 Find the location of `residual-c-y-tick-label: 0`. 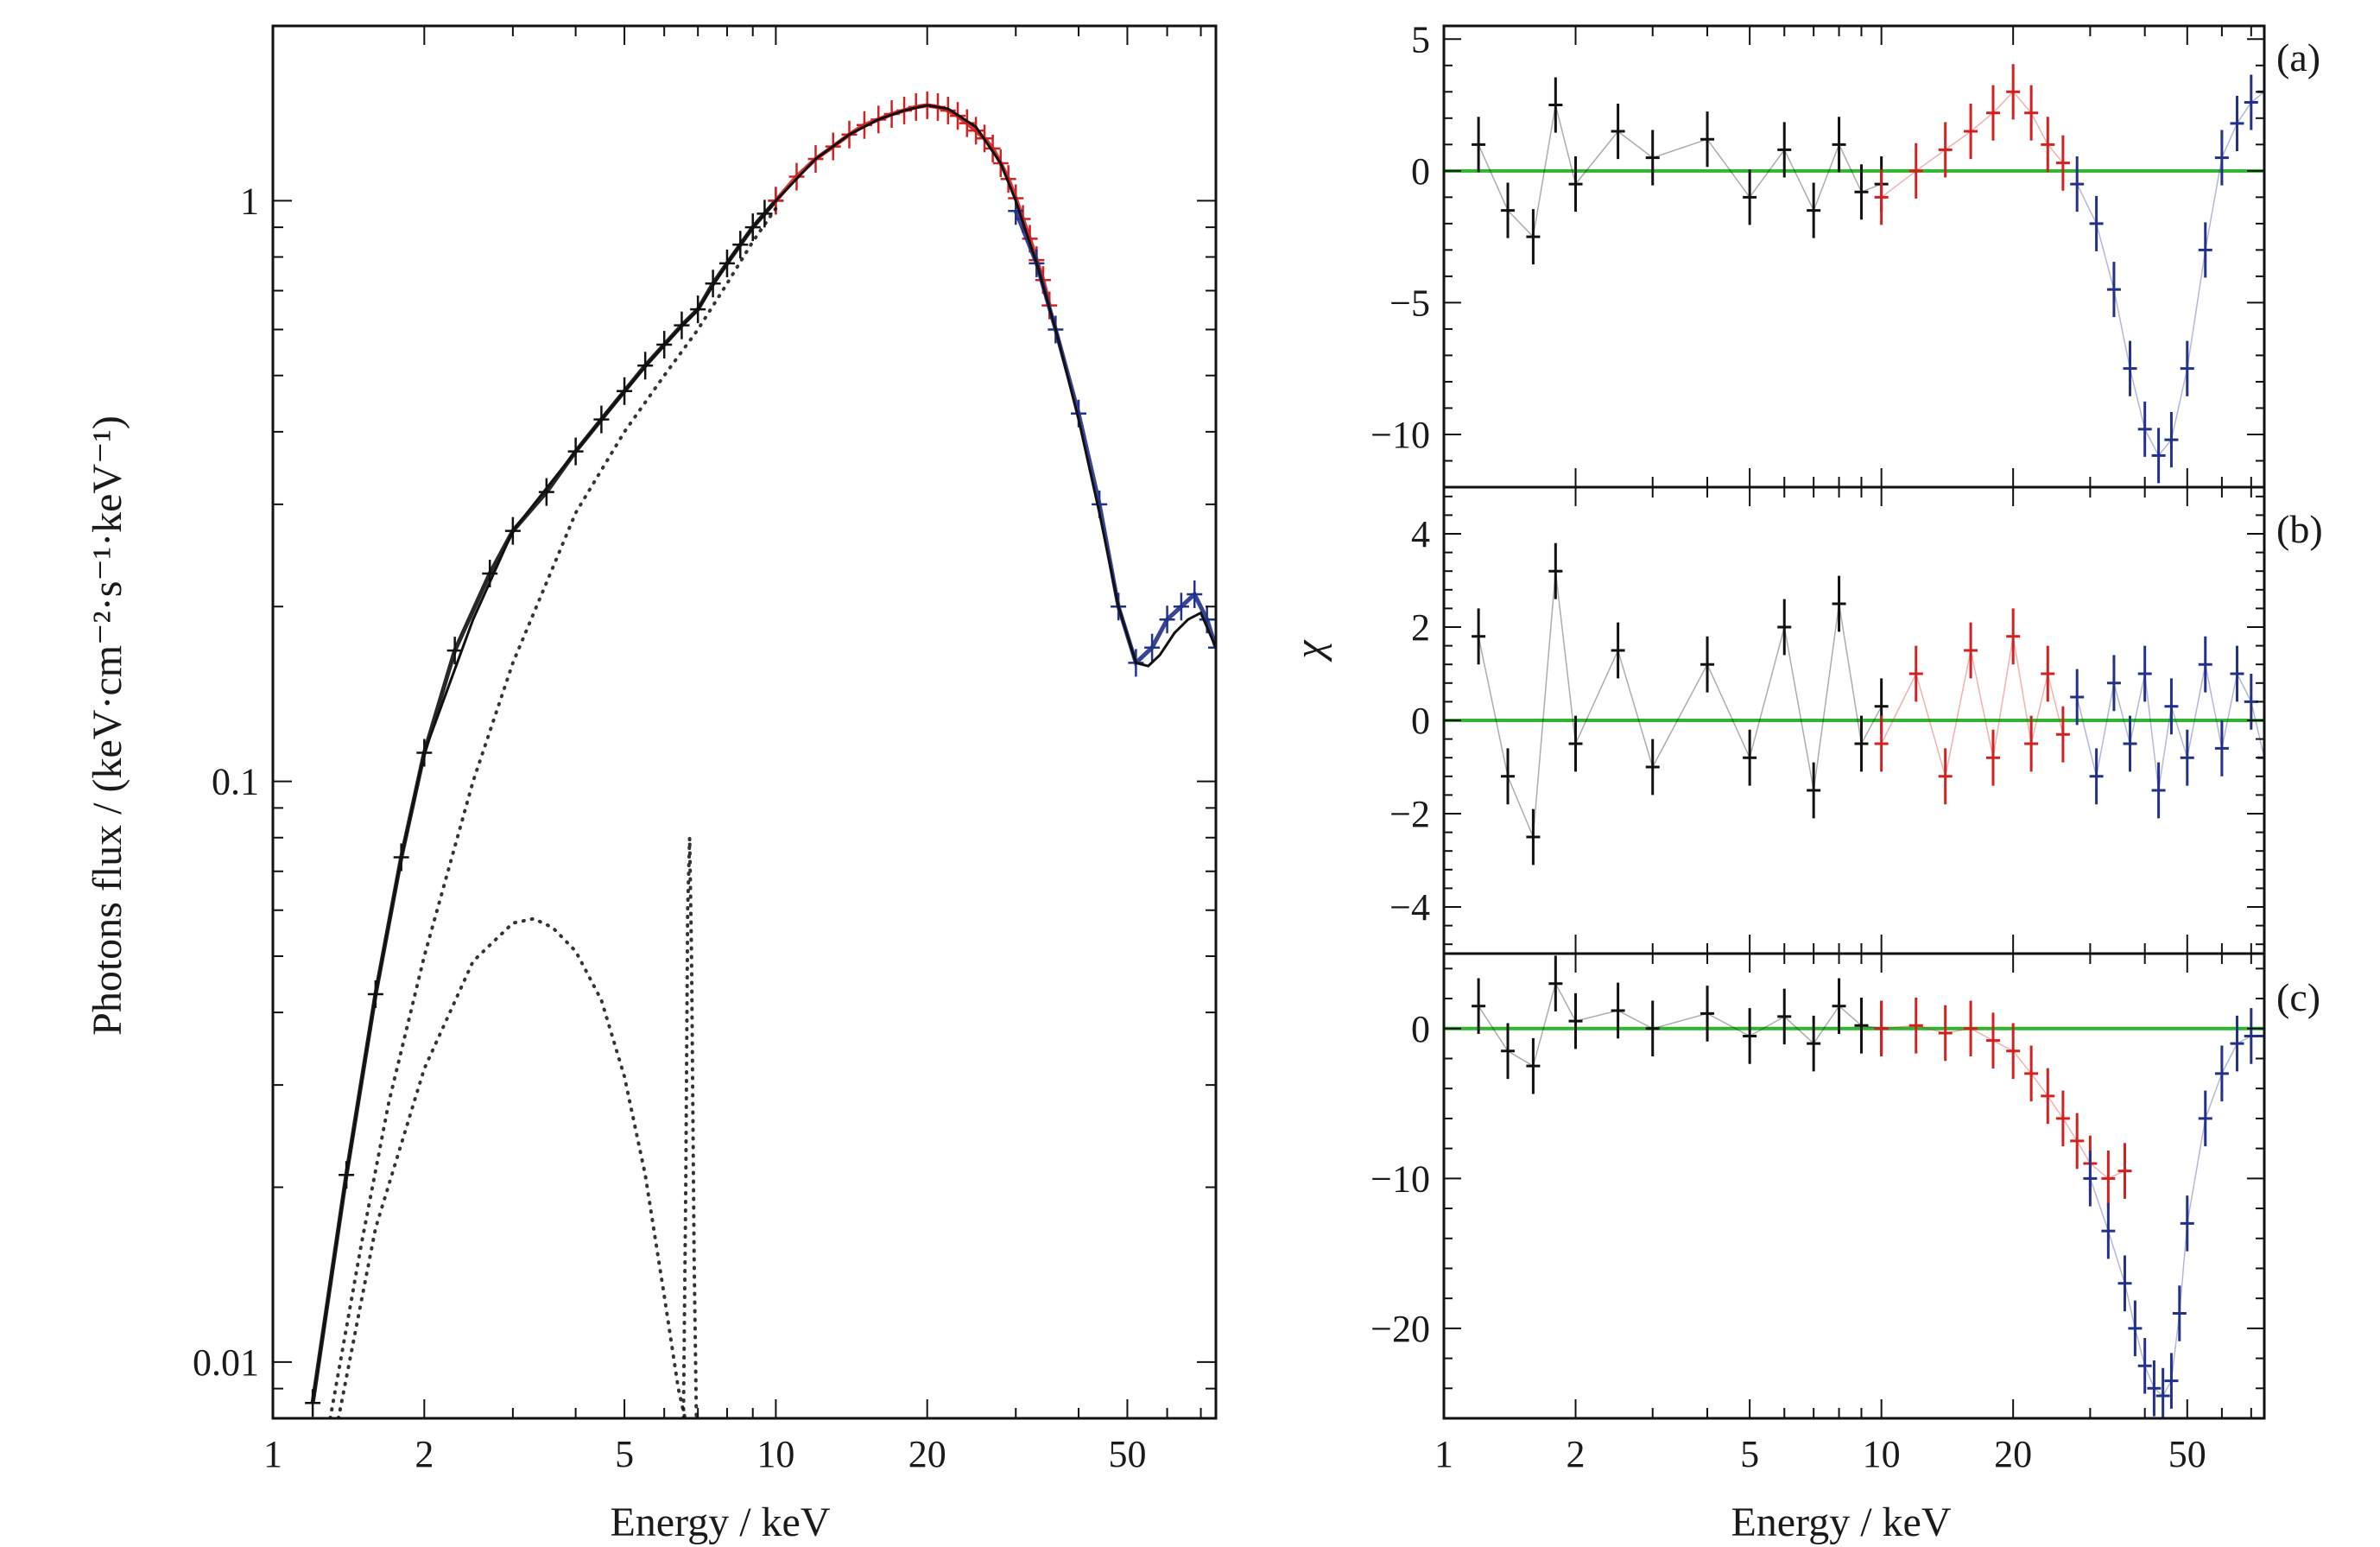

residual-c-y-tick-label: 0 is located at coordinates (1420, 1029).